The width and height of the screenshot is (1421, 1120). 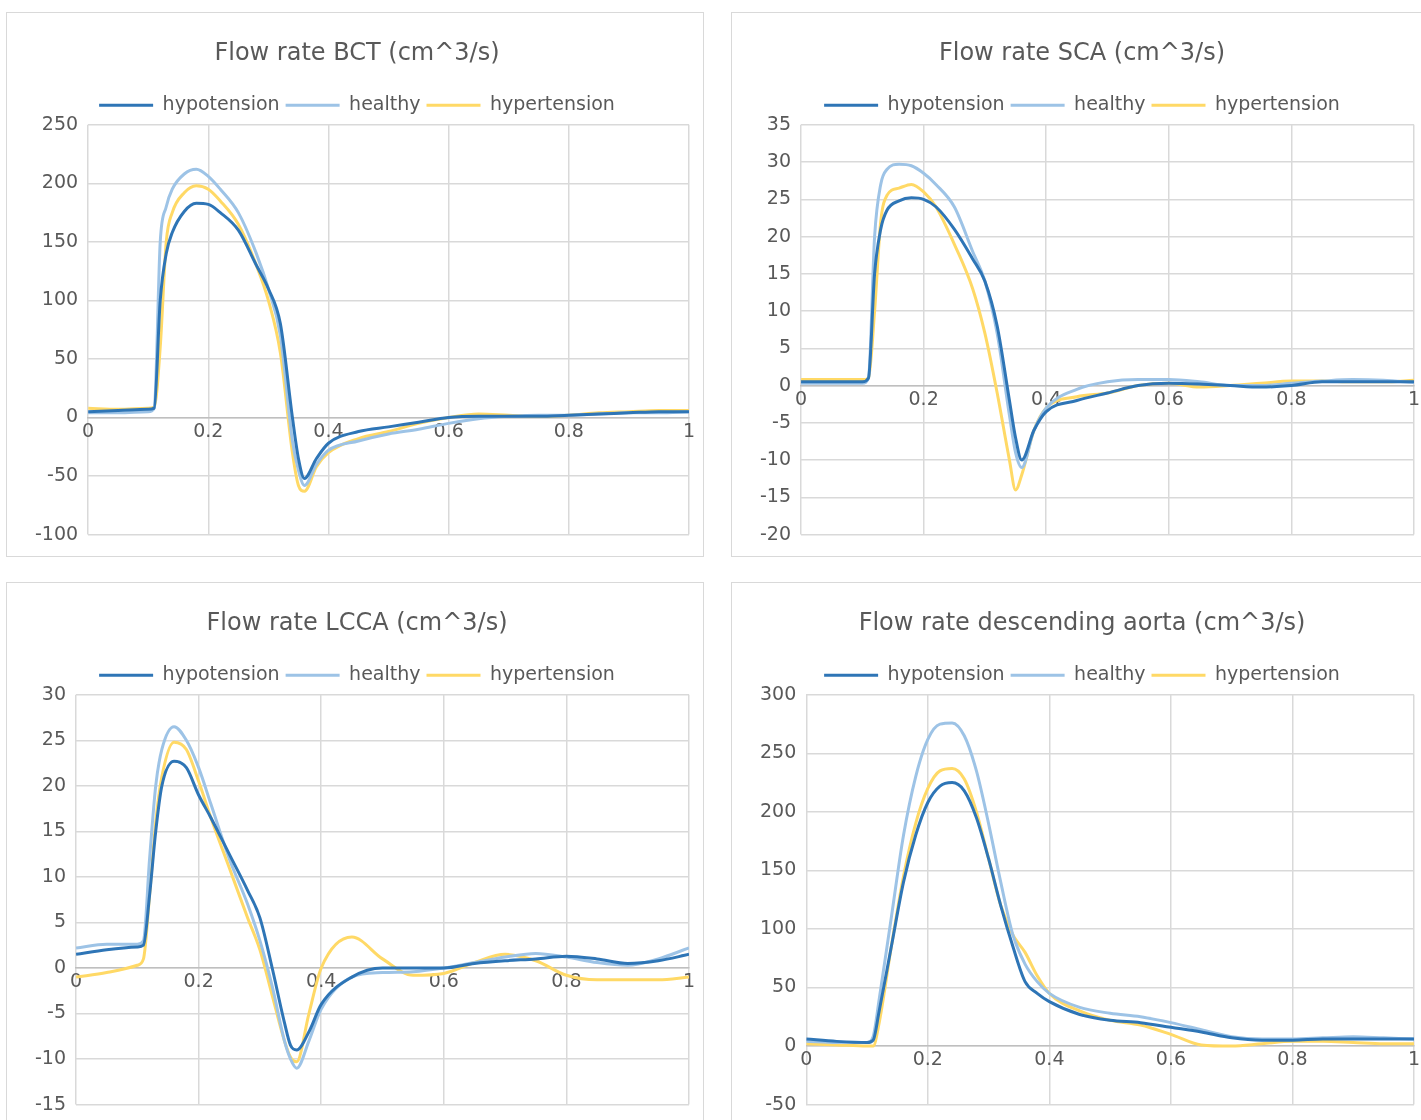 I want to click on y-tick-label: -100, so click(x=57, y=532).